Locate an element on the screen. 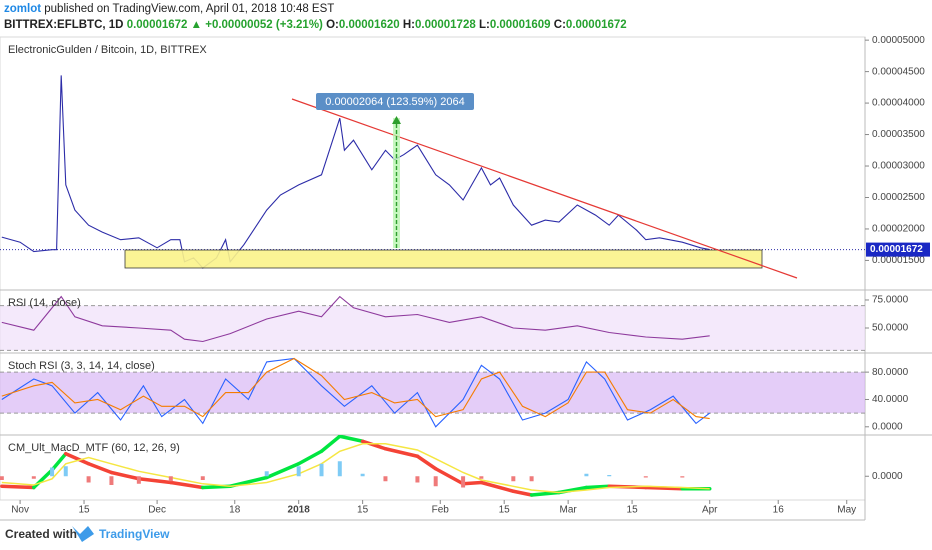  y-tick-label: 0.00004500 is located at coordinates (898, 71).